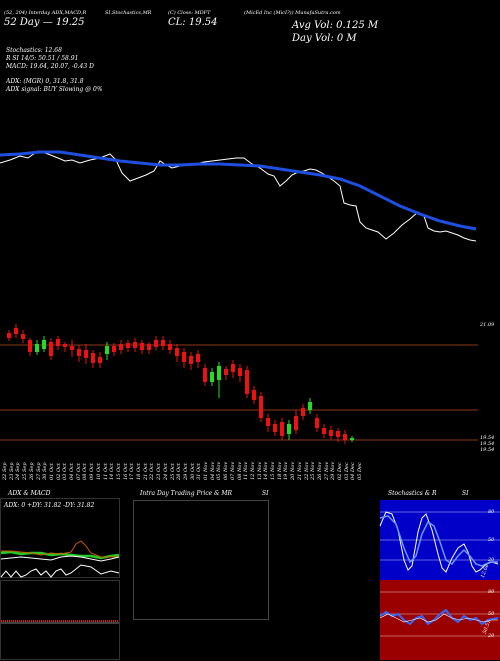 The height and width of the screenshot is (661, 500). Describe the element at coordinates (45, 81) in the screenshot. I see `adx-readout: ADX: (MGR) 0, 31.8, 31.8` at that location.